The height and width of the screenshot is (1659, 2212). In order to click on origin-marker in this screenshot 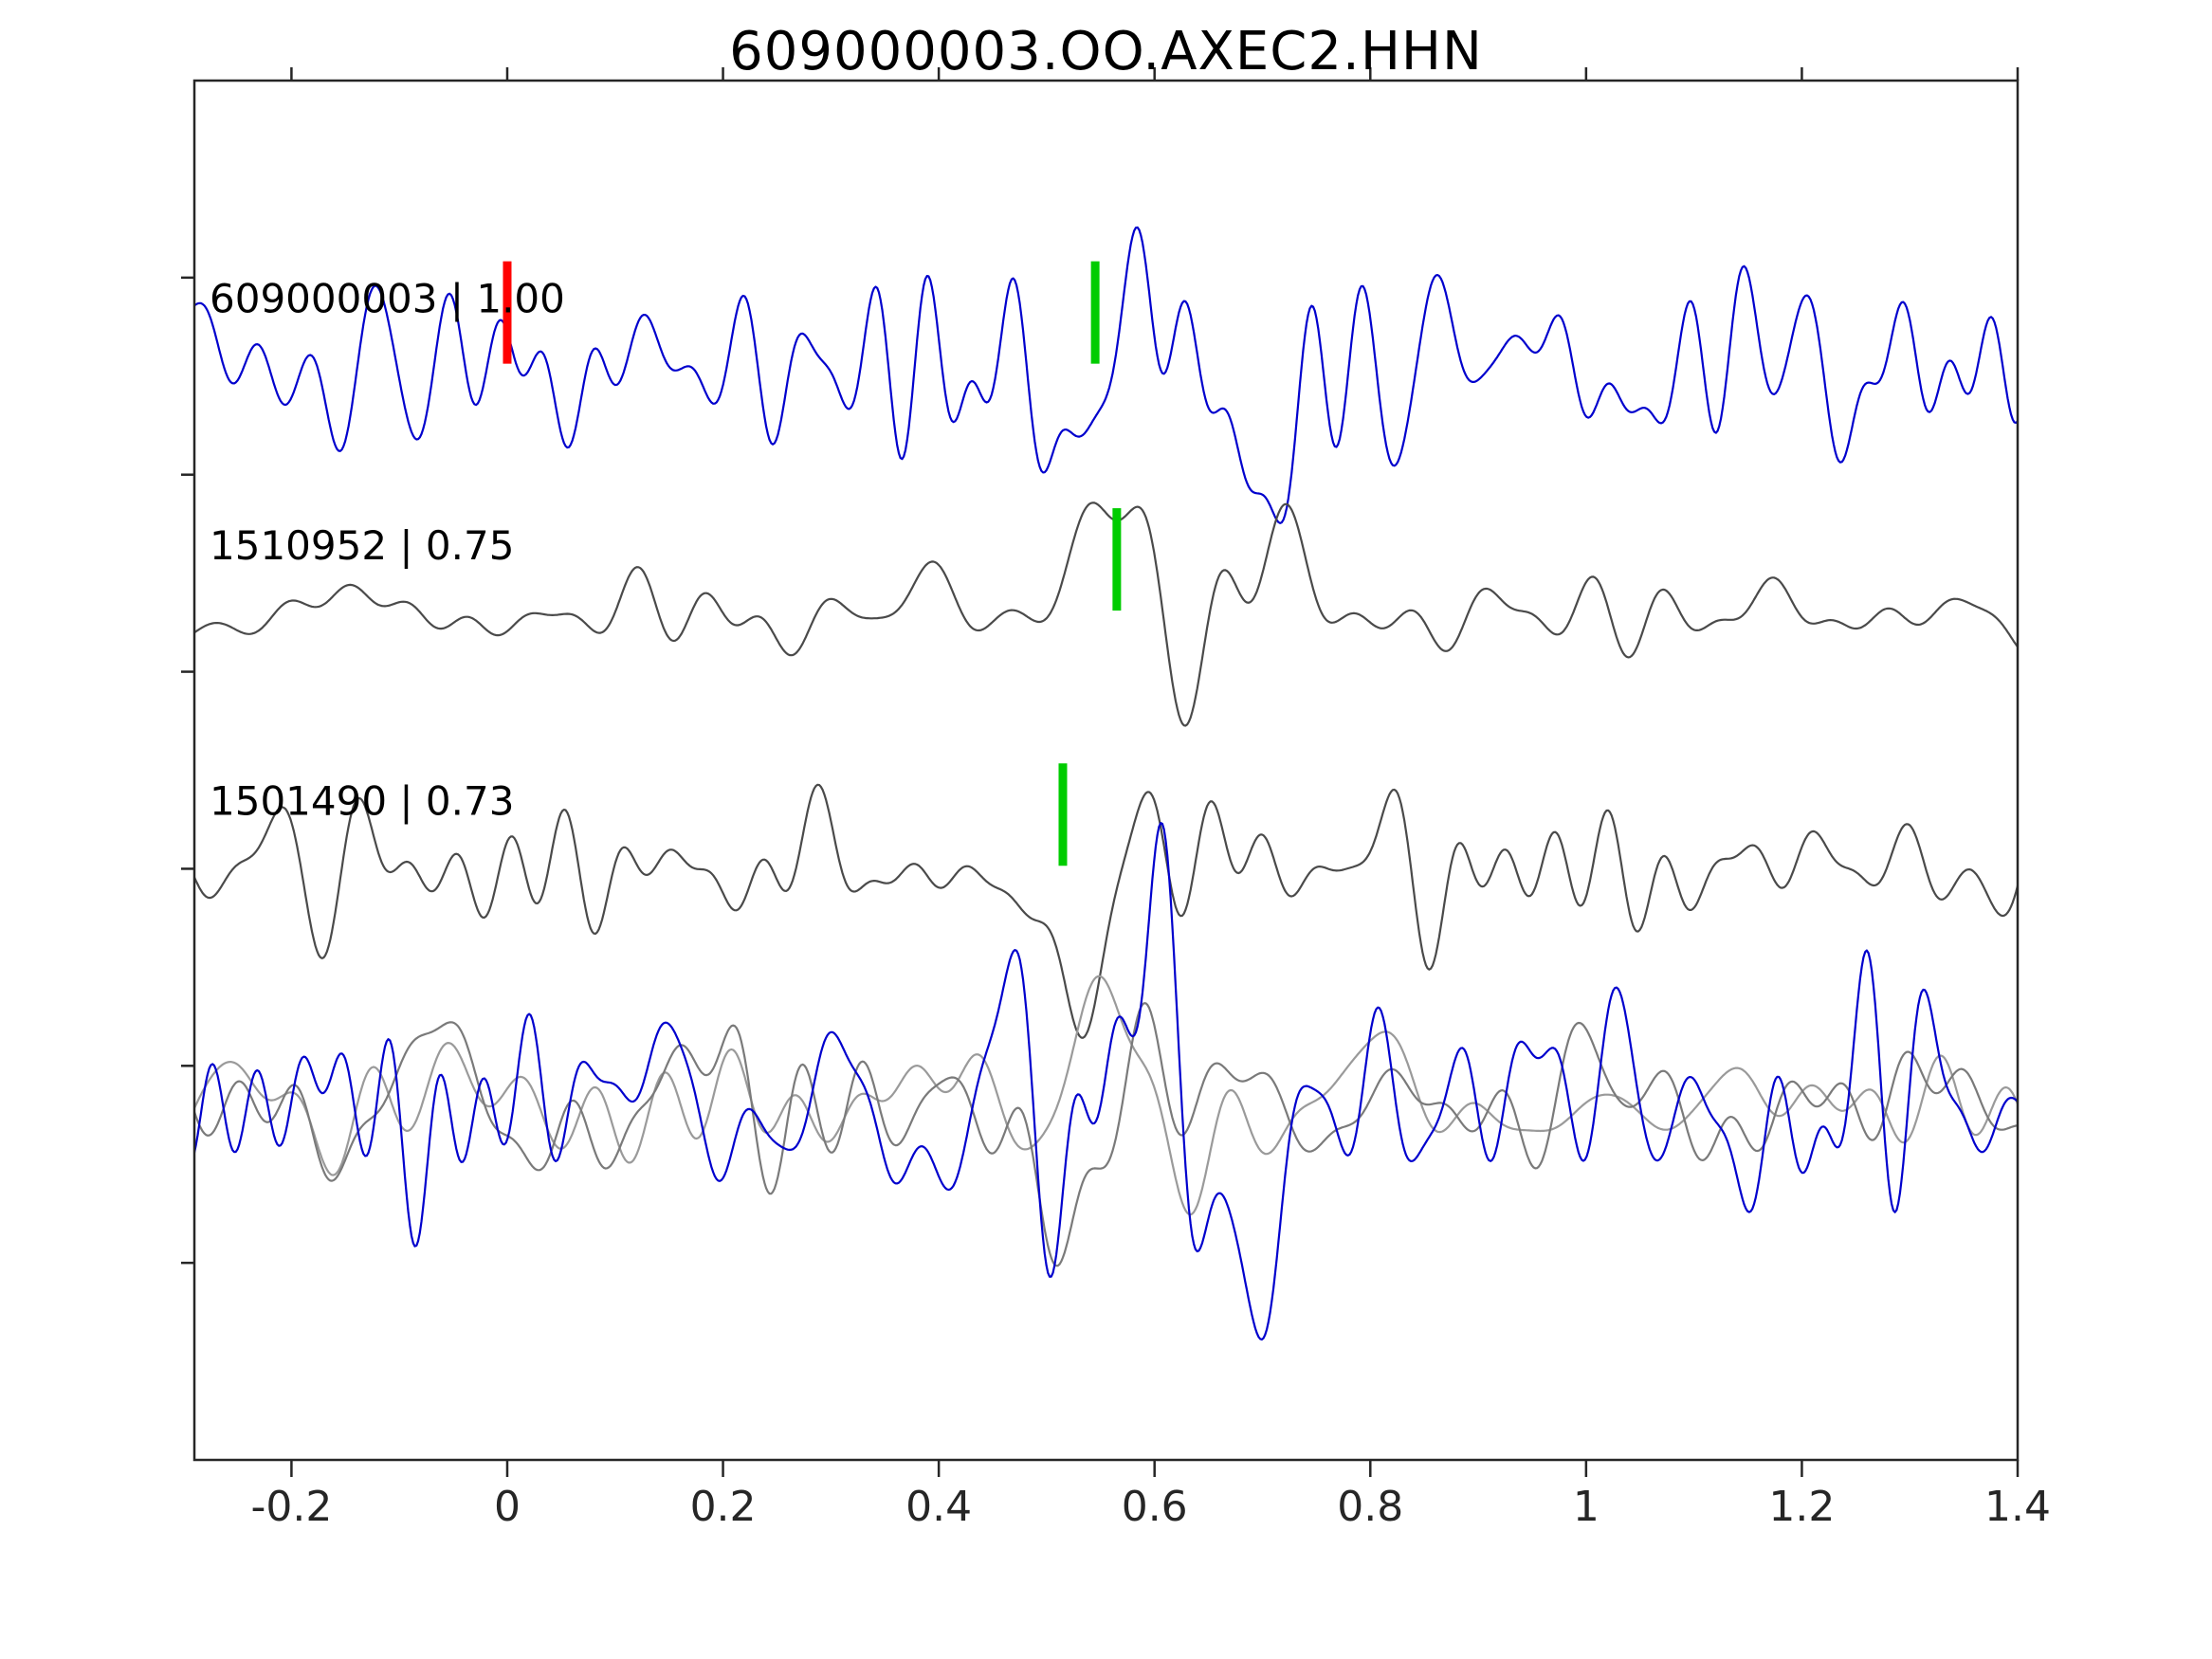, I will do `click(507, 312)`.